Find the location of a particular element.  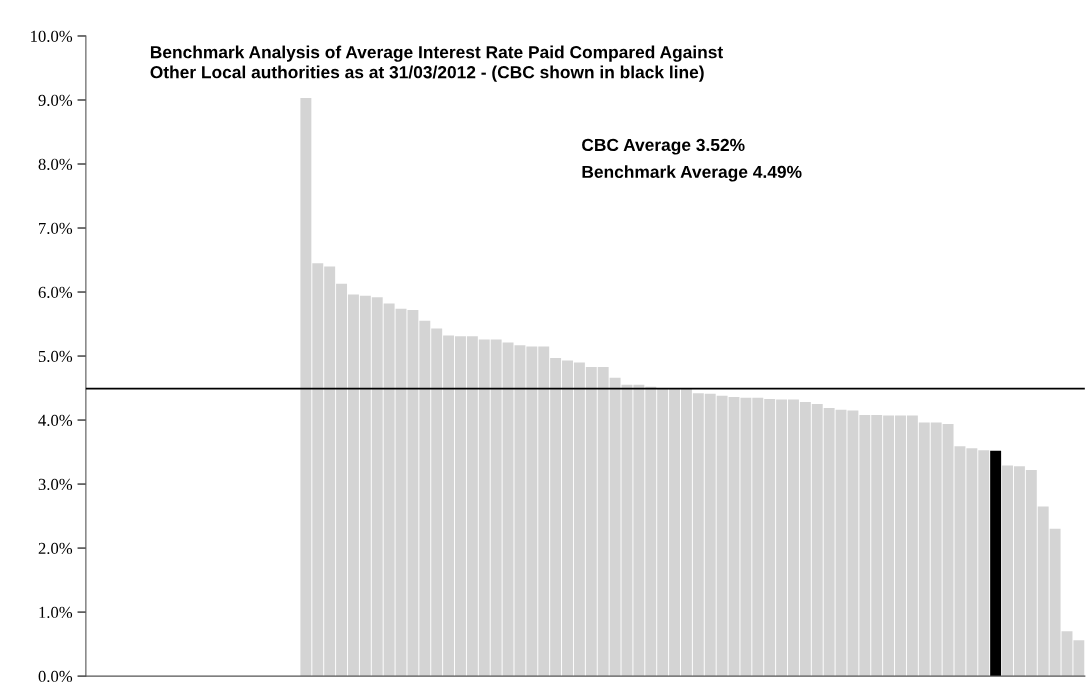

y-tick-label: 10.0% is located at coordinates (52, 36).